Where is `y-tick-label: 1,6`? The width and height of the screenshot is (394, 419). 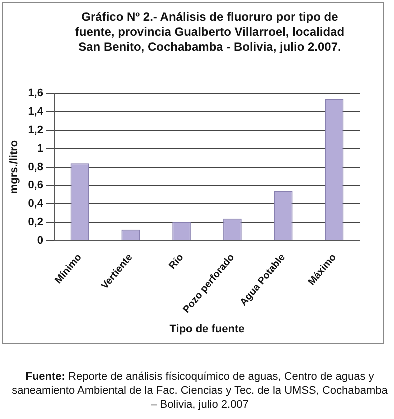 y-tick-label: 1,6 is located at coordinates (36, 94).